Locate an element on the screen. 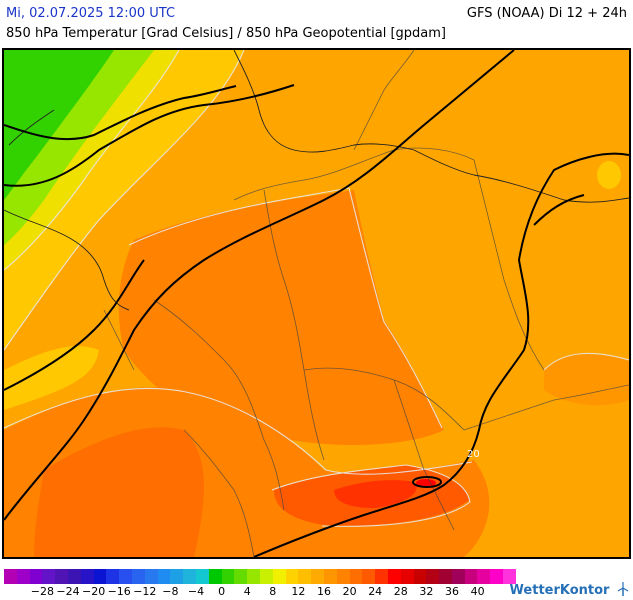  legend-tick-label: −28 is located at coordinates (42, 591).